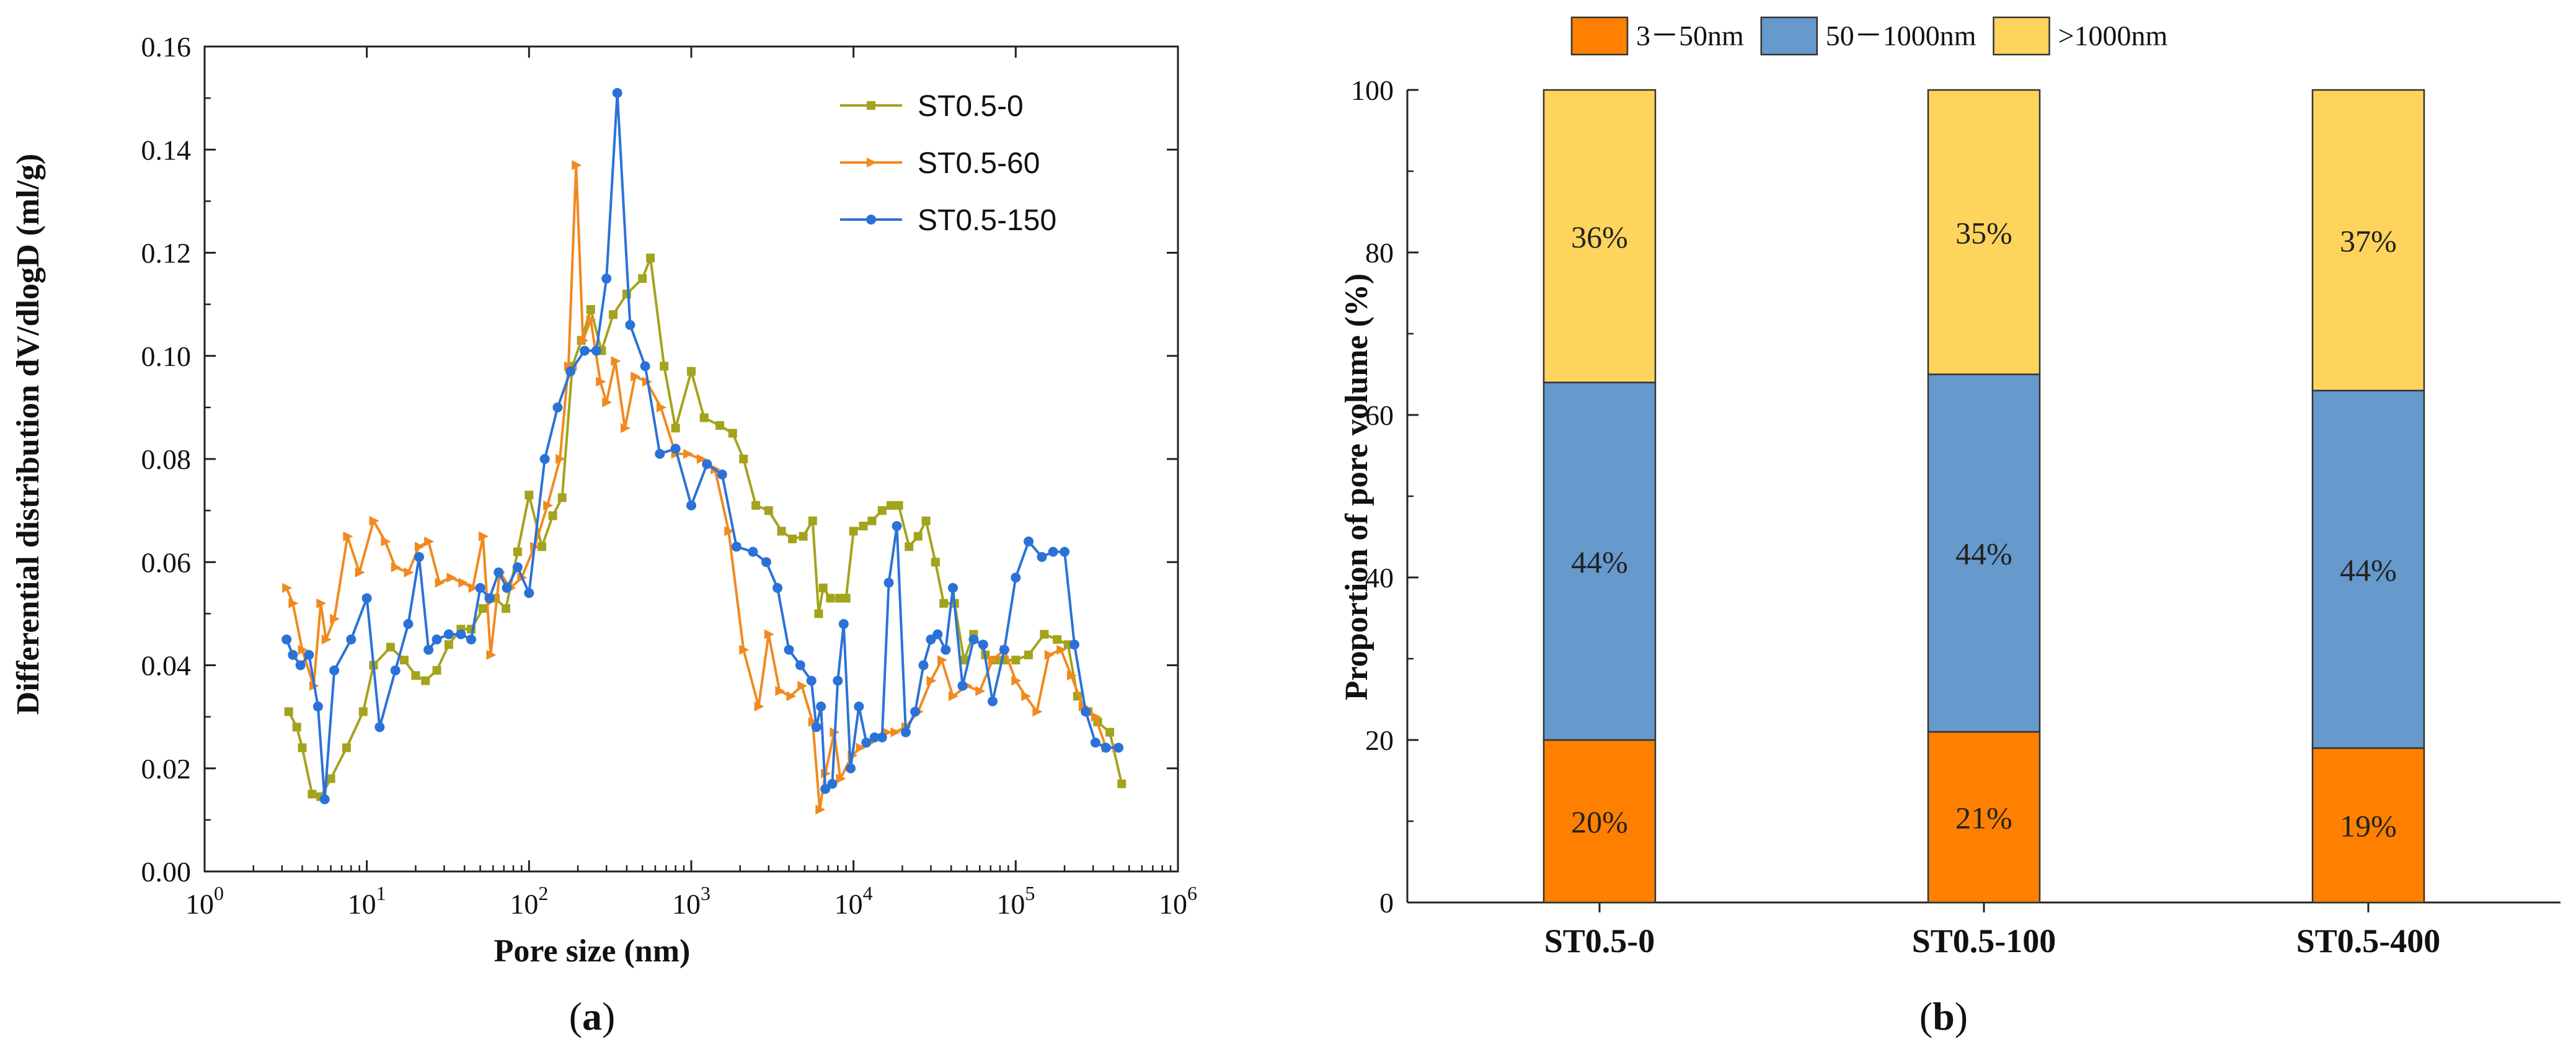 The width and height of the screenshot is (2576, 1047). What do you see at coordinates (167, 150) in the screenshot?
I see `chart-a-y-tick-label: 0.14` at bounding box center [167, 150].